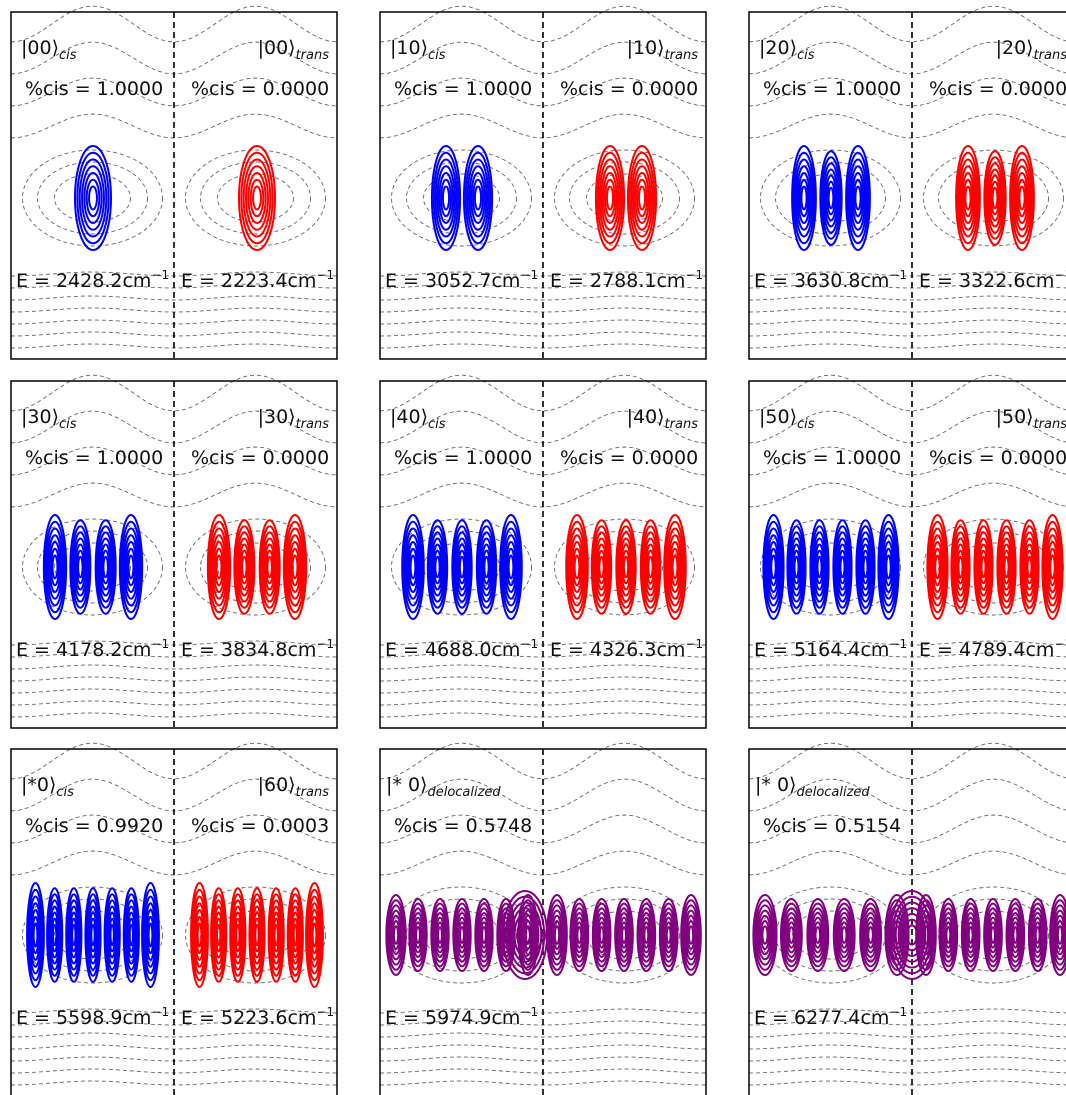 Image resolution: width=1066 pixels, height=1095 pixels. What do you see at coordinates (294, 50) in the screenshot?
I see `state-label-trans: |00⟩trans` at bounding box center [294, 50].